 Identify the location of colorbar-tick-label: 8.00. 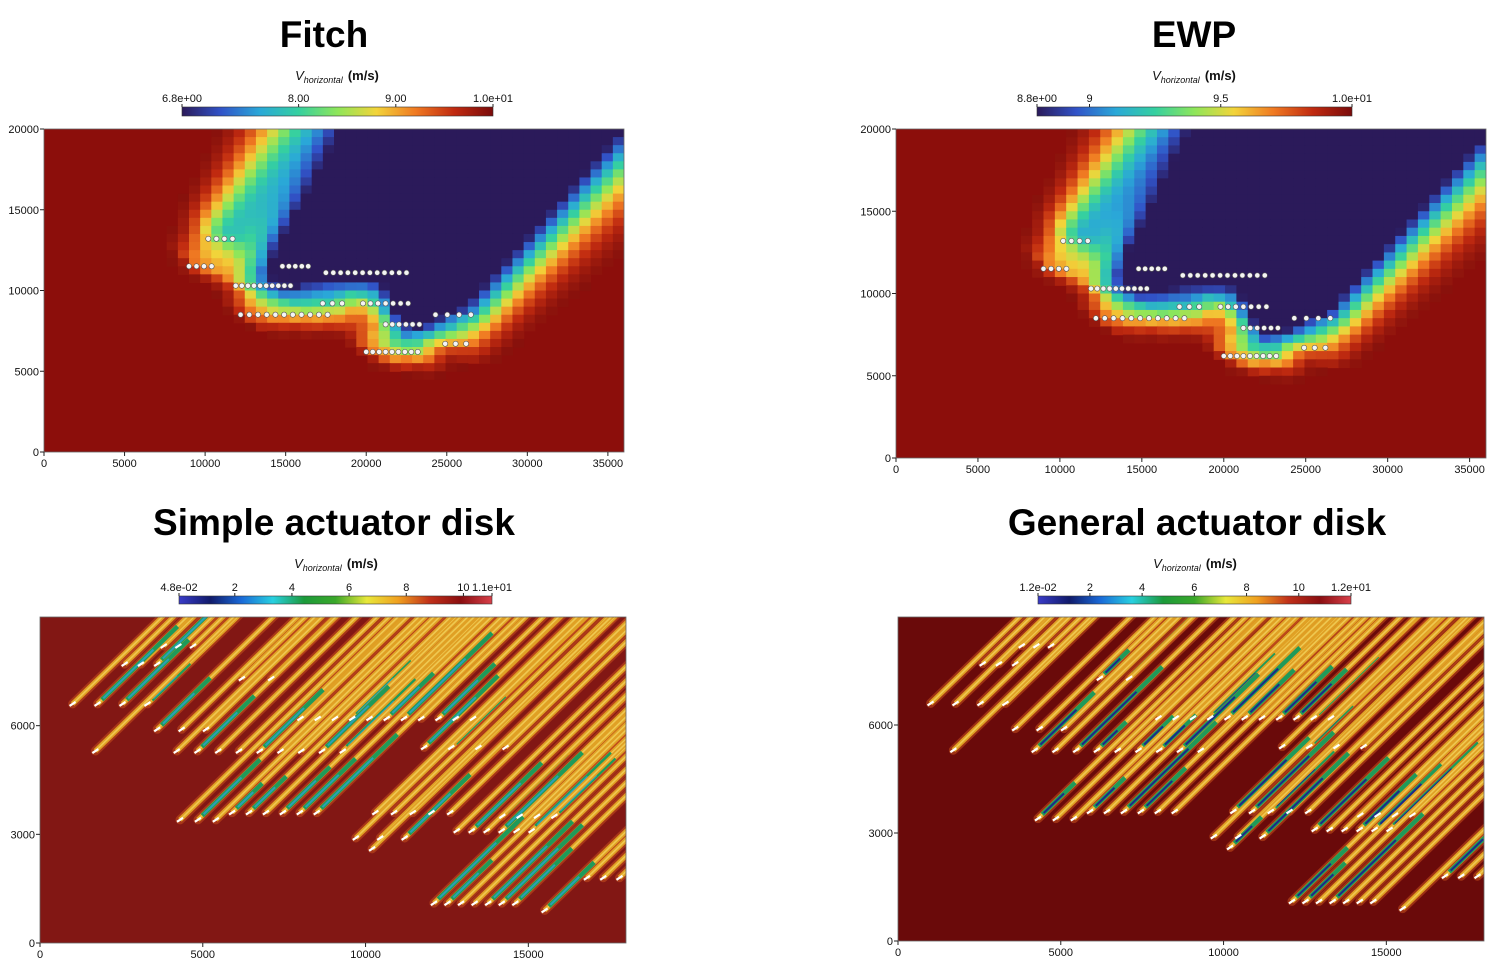
(298, 99).